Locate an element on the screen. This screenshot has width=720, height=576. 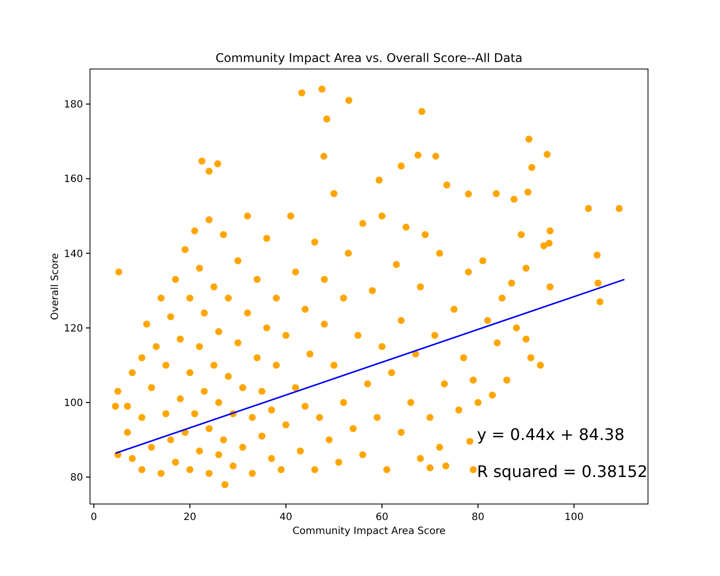
annotation: y = 0.44x + 84.38 is located at coordinates (551, 434).